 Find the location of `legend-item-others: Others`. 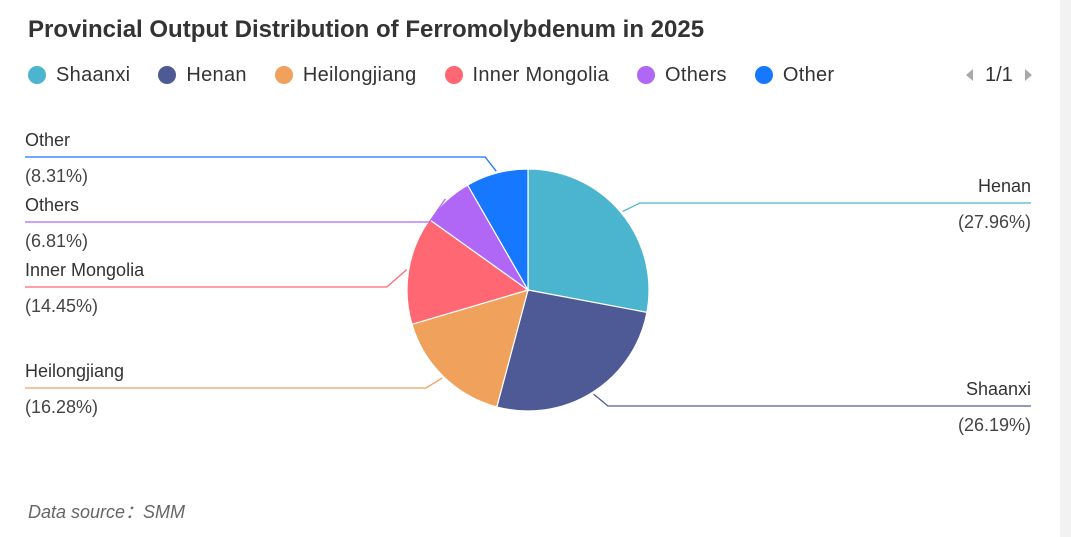

legend-item-others: Others is located at coordinates (682, 75).